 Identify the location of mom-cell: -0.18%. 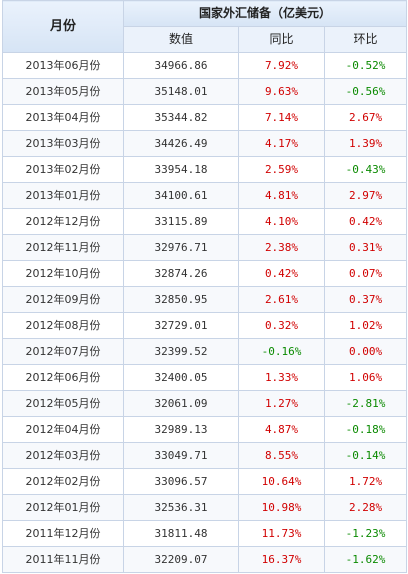
(365, 429).